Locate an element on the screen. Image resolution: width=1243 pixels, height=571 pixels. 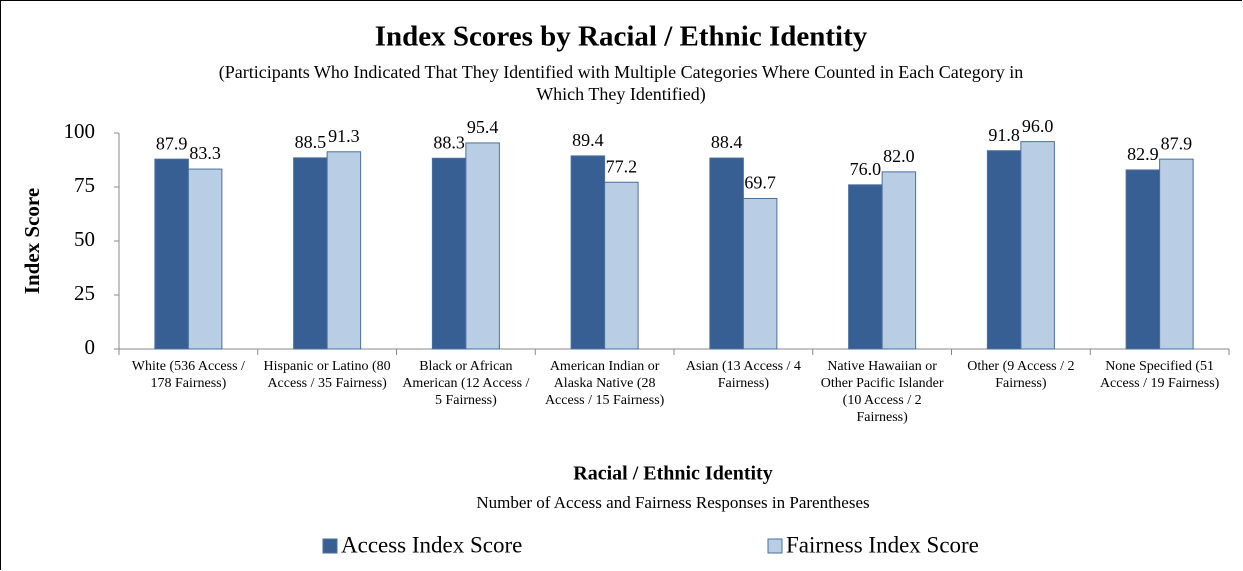
x-tick-label: None Specified (51 Access / 19 Fairness) is located at coordinates (1159, 375).